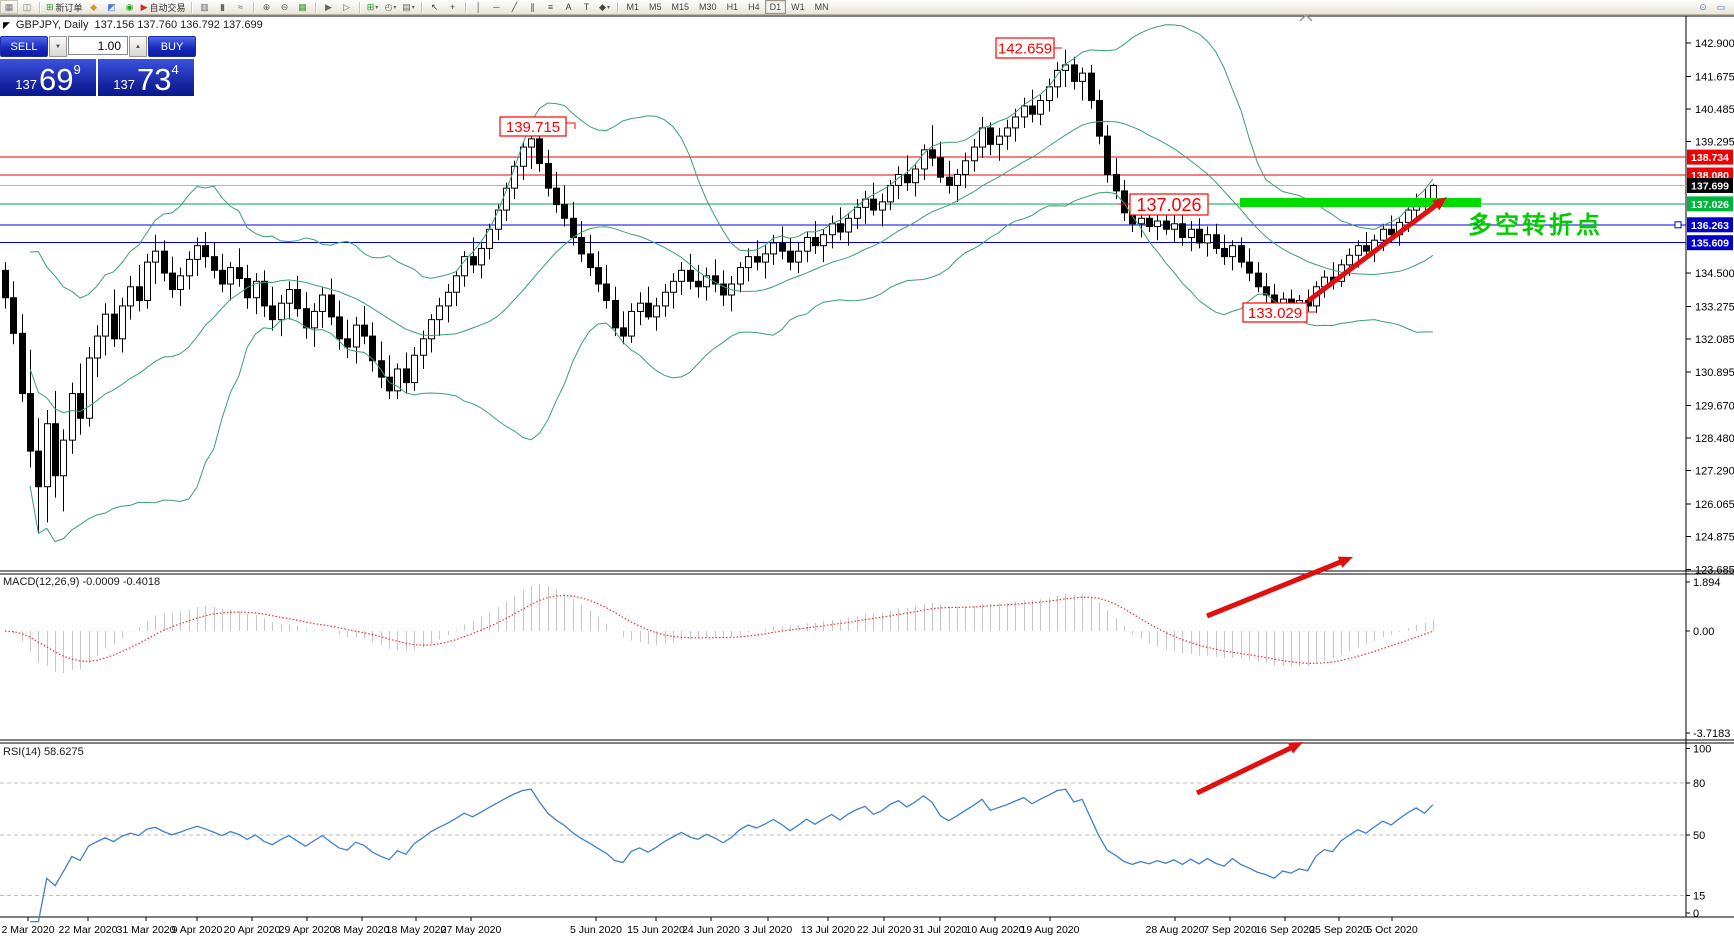 The height and width of the screenshot is (937, 1734). What do you see at coordinates (1163, 204) in the screenshot?
I see `annotation-137.026: 137.026` at bounding box center [1163, 204].